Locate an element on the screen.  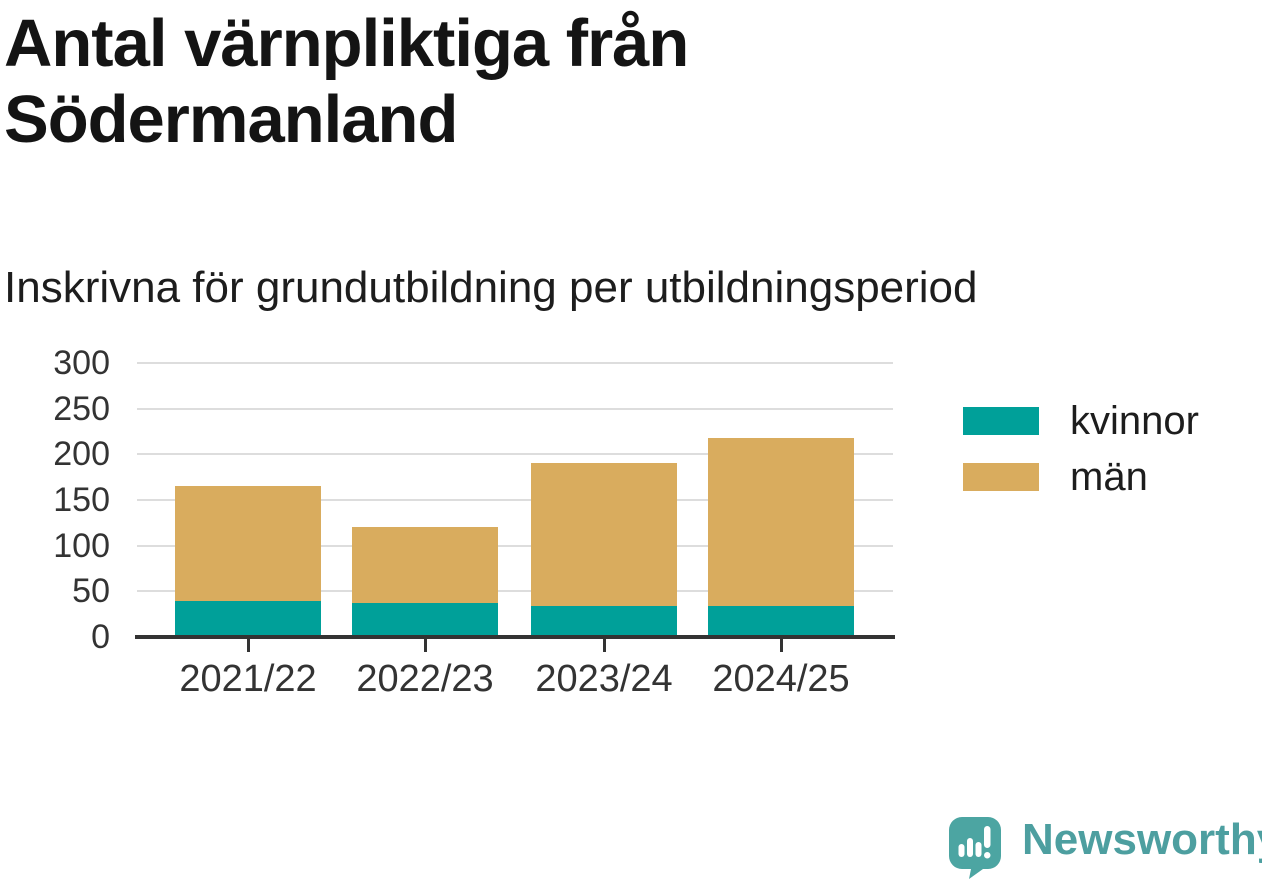
x-axis-tick-label: 2024/25 is located at coordinates (781, 679).